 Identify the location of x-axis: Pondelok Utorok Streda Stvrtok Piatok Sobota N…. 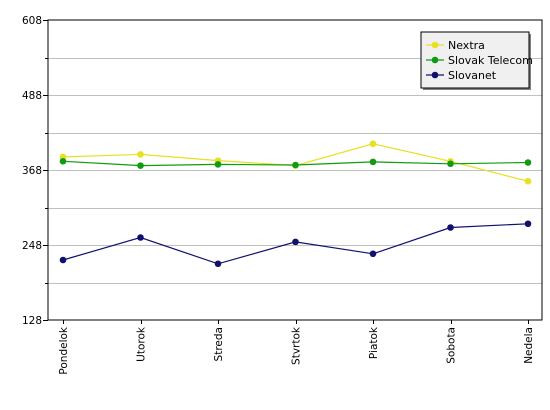
(296, 347).